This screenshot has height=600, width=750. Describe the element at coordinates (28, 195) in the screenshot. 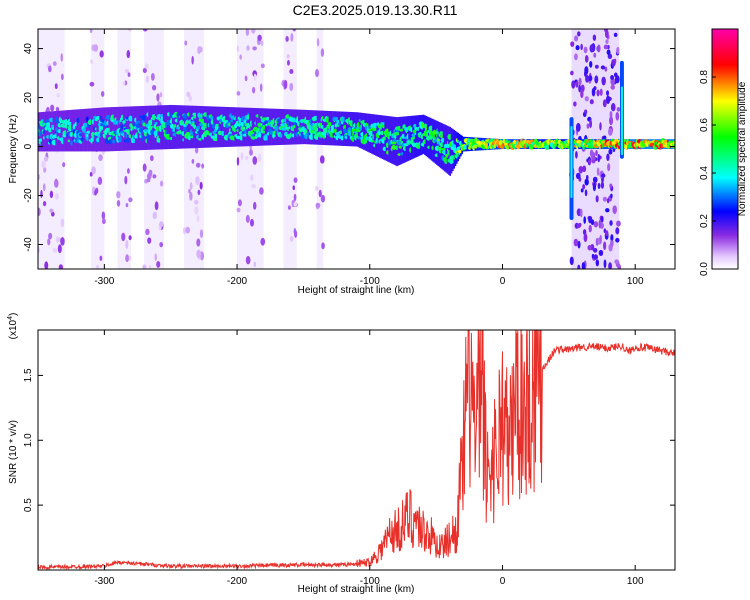

I see `y-tick-label: -20` at that location.